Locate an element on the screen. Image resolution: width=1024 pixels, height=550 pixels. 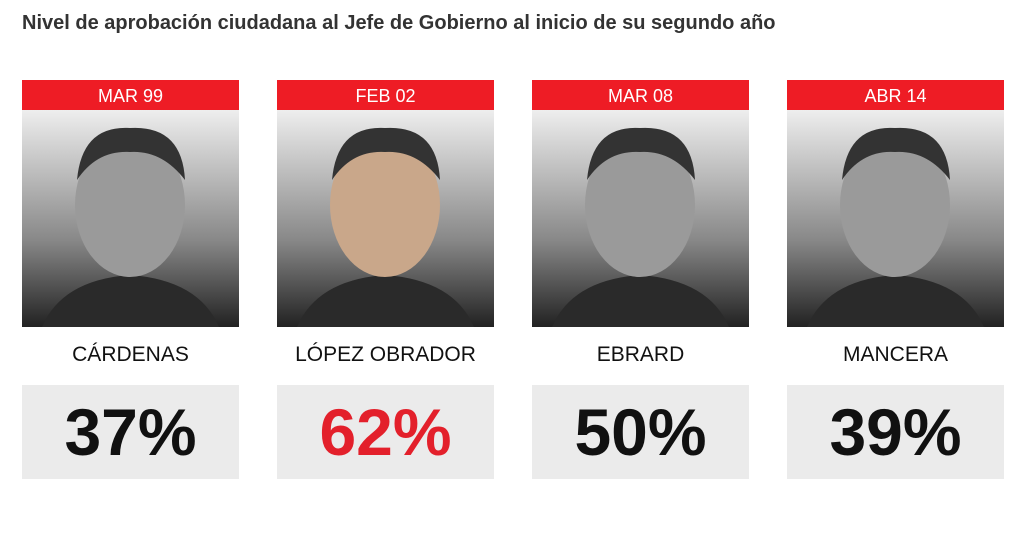
approval-value: 62% is located at coordinates (385, 432).